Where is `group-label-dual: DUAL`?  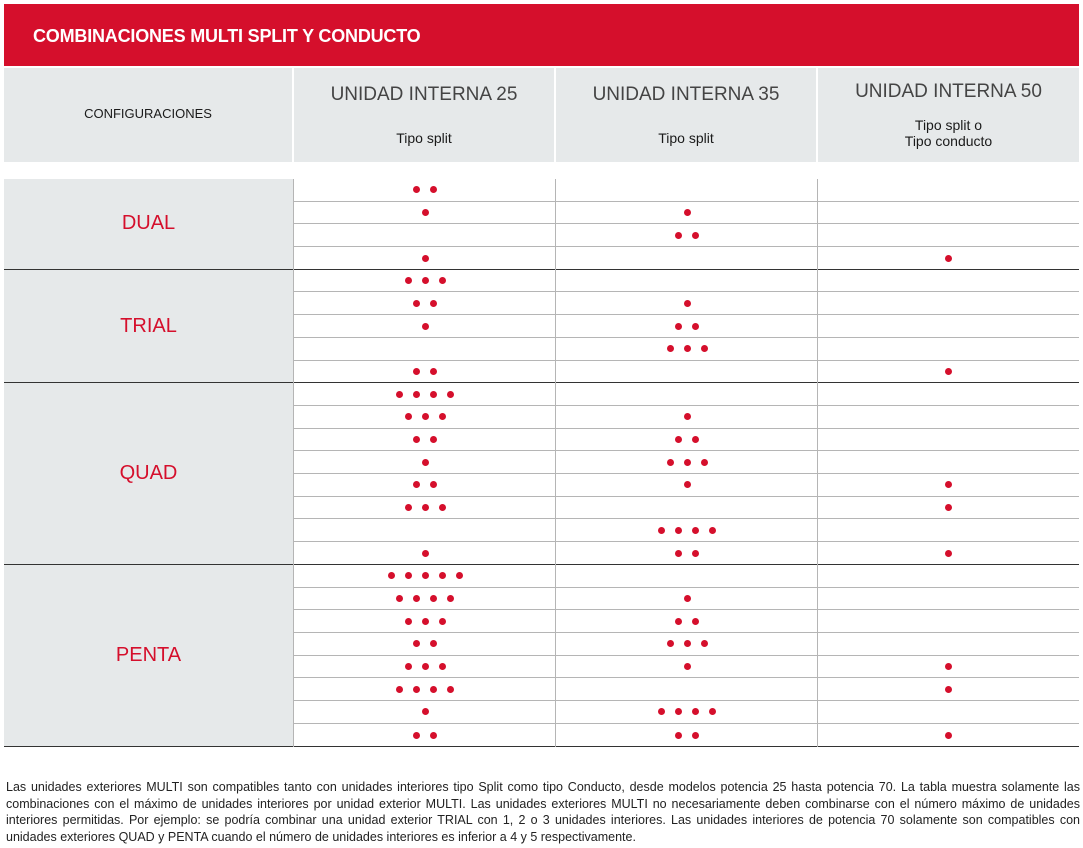 group-label-dual: DUAL is located at coordinates (148, 224).